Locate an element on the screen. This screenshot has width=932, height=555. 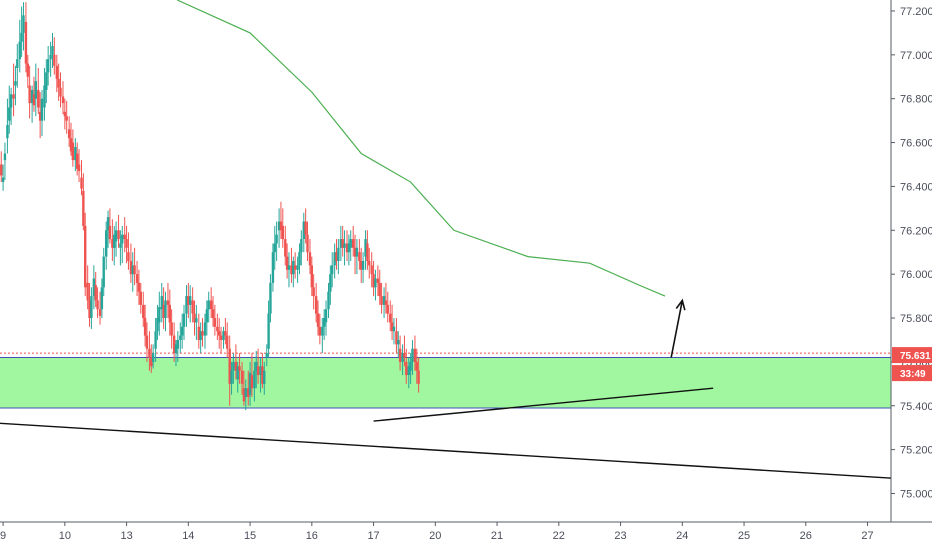
time-axis-panel is located at coordinates (466, 536).